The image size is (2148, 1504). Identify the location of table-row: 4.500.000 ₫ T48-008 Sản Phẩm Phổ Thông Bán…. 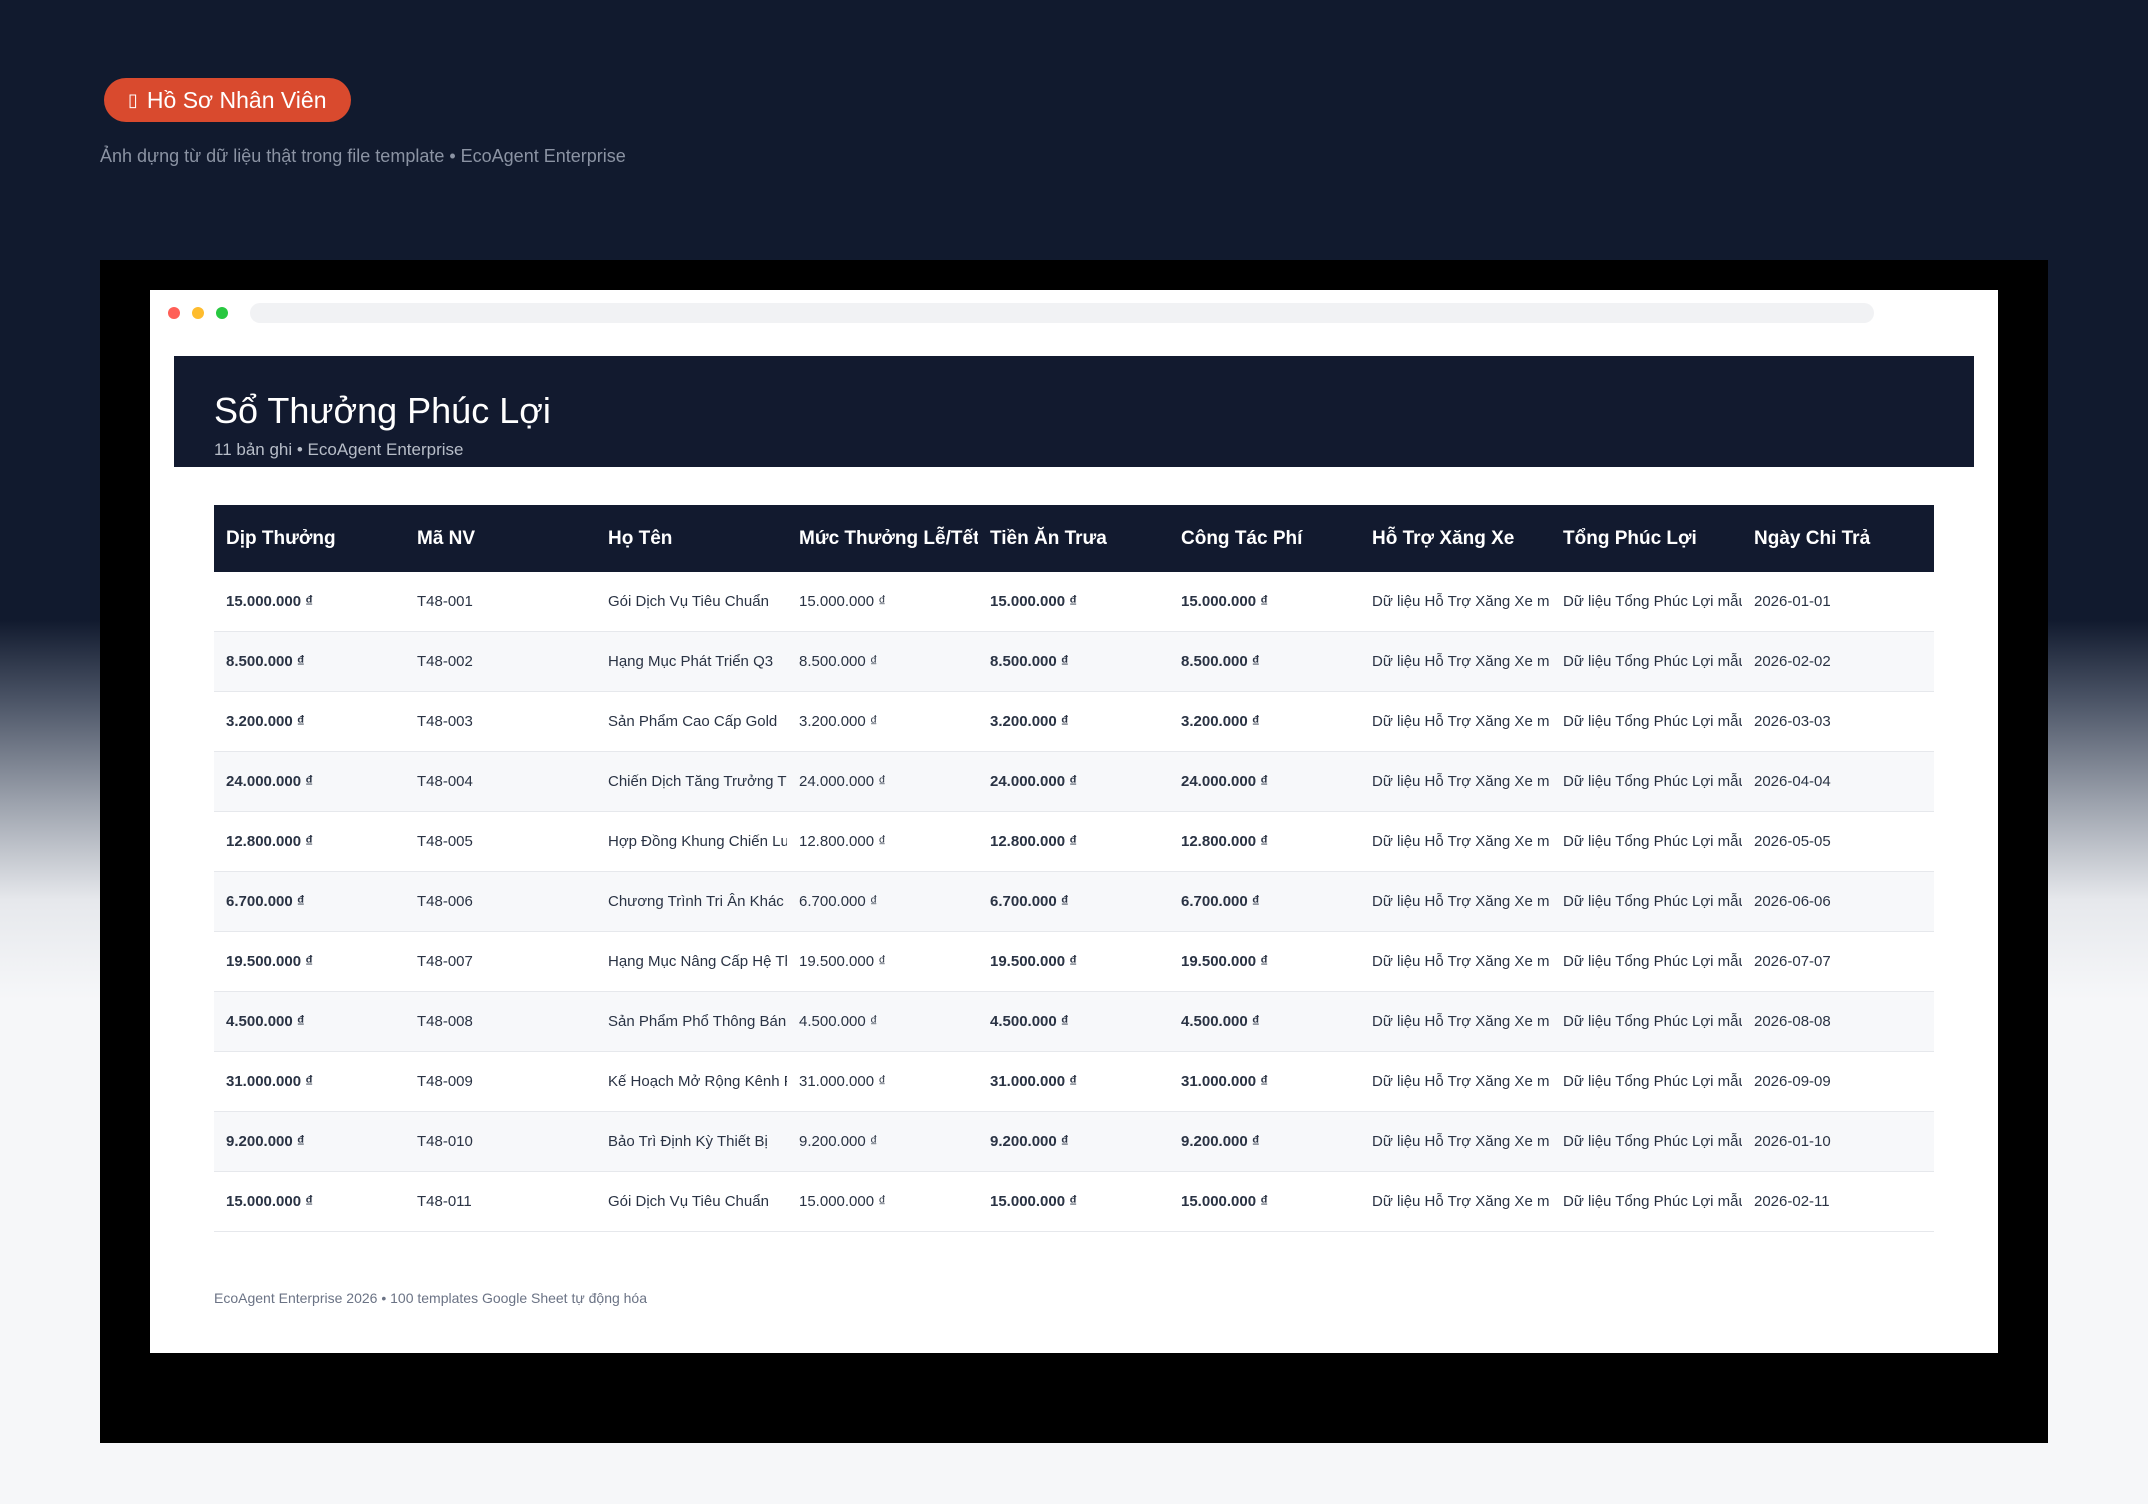
(1074, 1021).